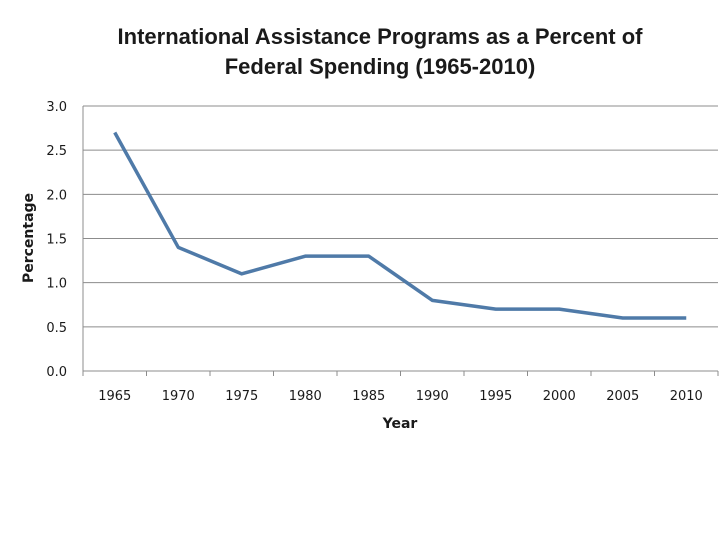  What do you see at coordinates (56, 372) in the screenshot?
I see `y-tick-label: 0.0` at bounding box center [56, 372].